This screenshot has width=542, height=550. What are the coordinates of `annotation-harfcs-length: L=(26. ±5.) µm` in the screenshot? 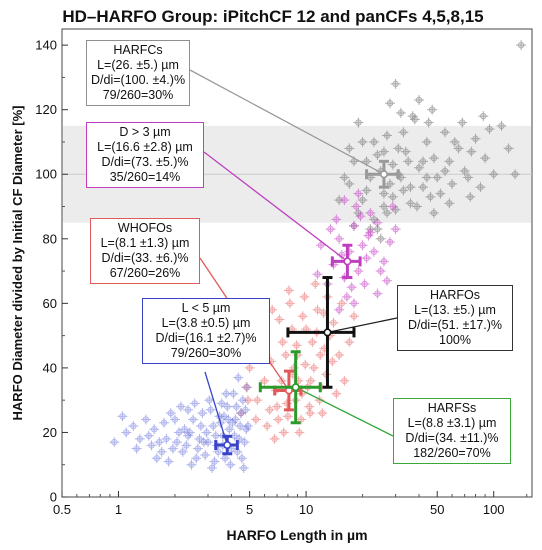 It's located at (138, 65).